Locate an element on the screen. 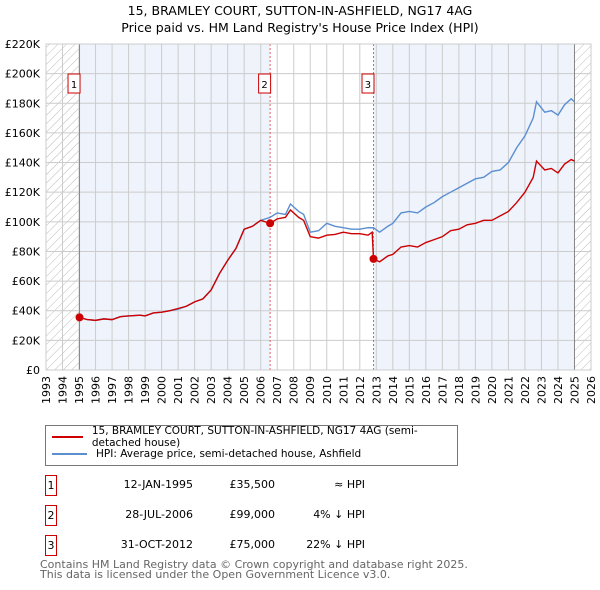  transaction-date: 28-JUL-2006 is located at coordinates (159, 514).